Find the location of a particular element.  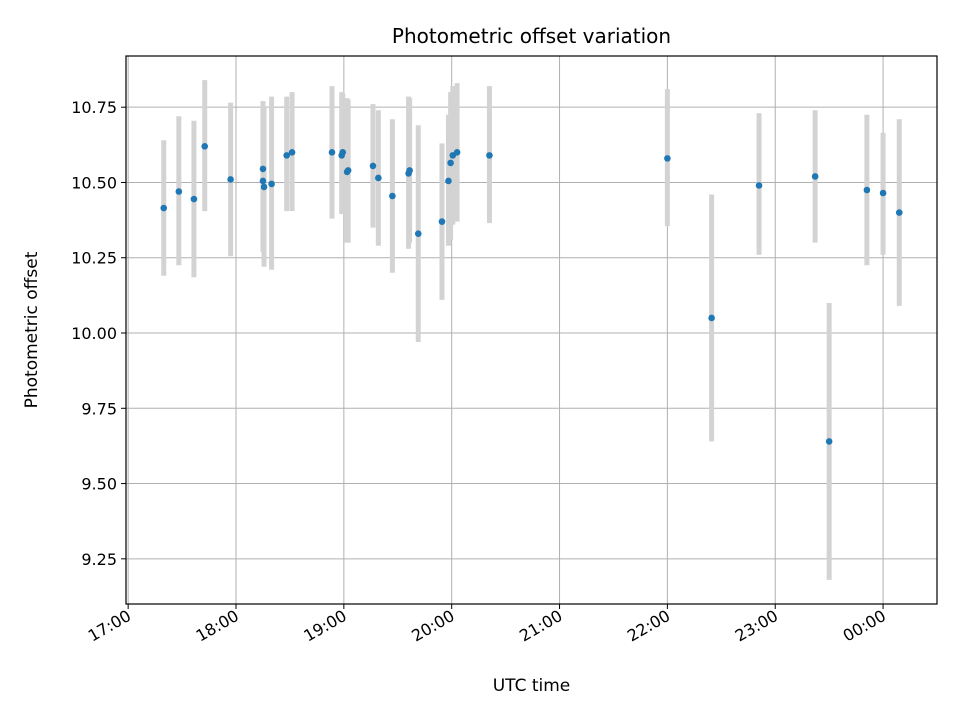

y-tick-label: 9.25 is located at coordinates (99, 559).